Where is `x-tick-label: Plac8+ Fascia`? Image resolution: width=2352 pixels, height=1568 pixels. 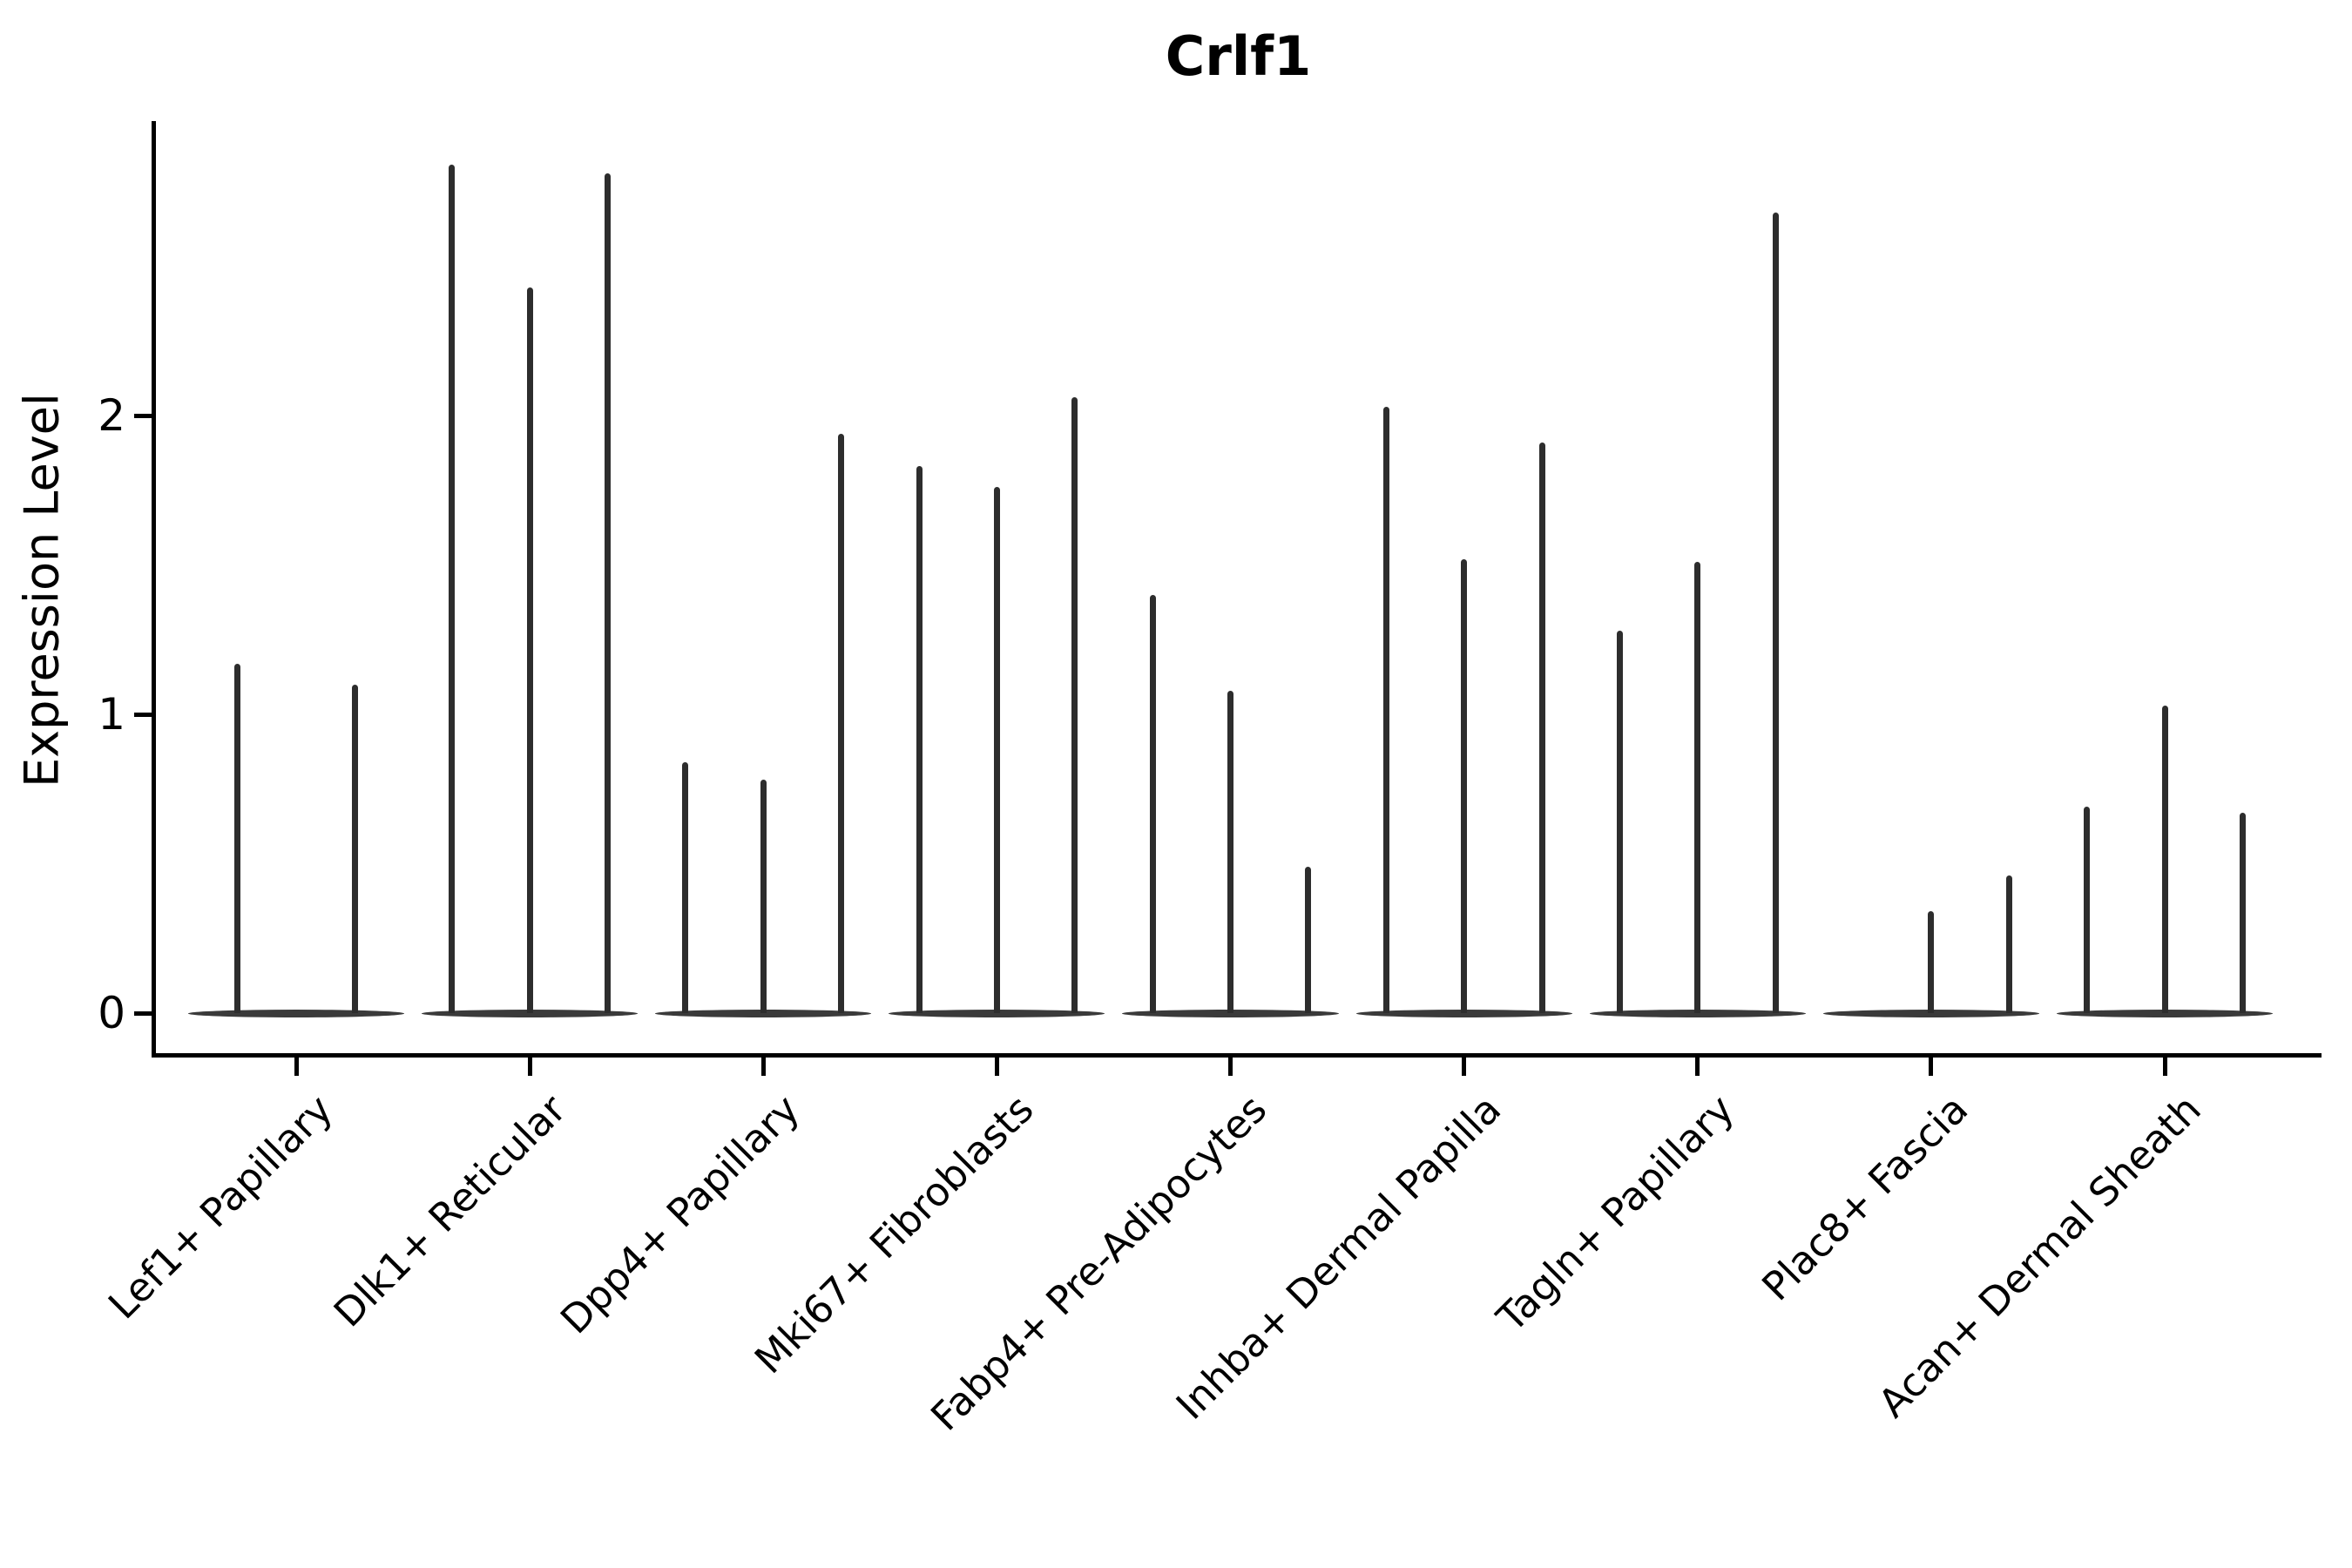 x-tick-label: Plac8+ Fascia is located at coordinates (1865, 1197).